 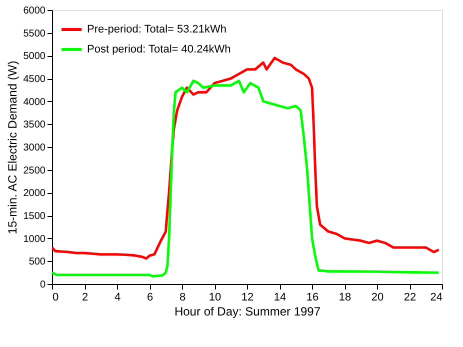 What do you see at coordinates (55, 298) in the screenshot?
I see `x-tick-label: 0` at bounding box center [55, 298].